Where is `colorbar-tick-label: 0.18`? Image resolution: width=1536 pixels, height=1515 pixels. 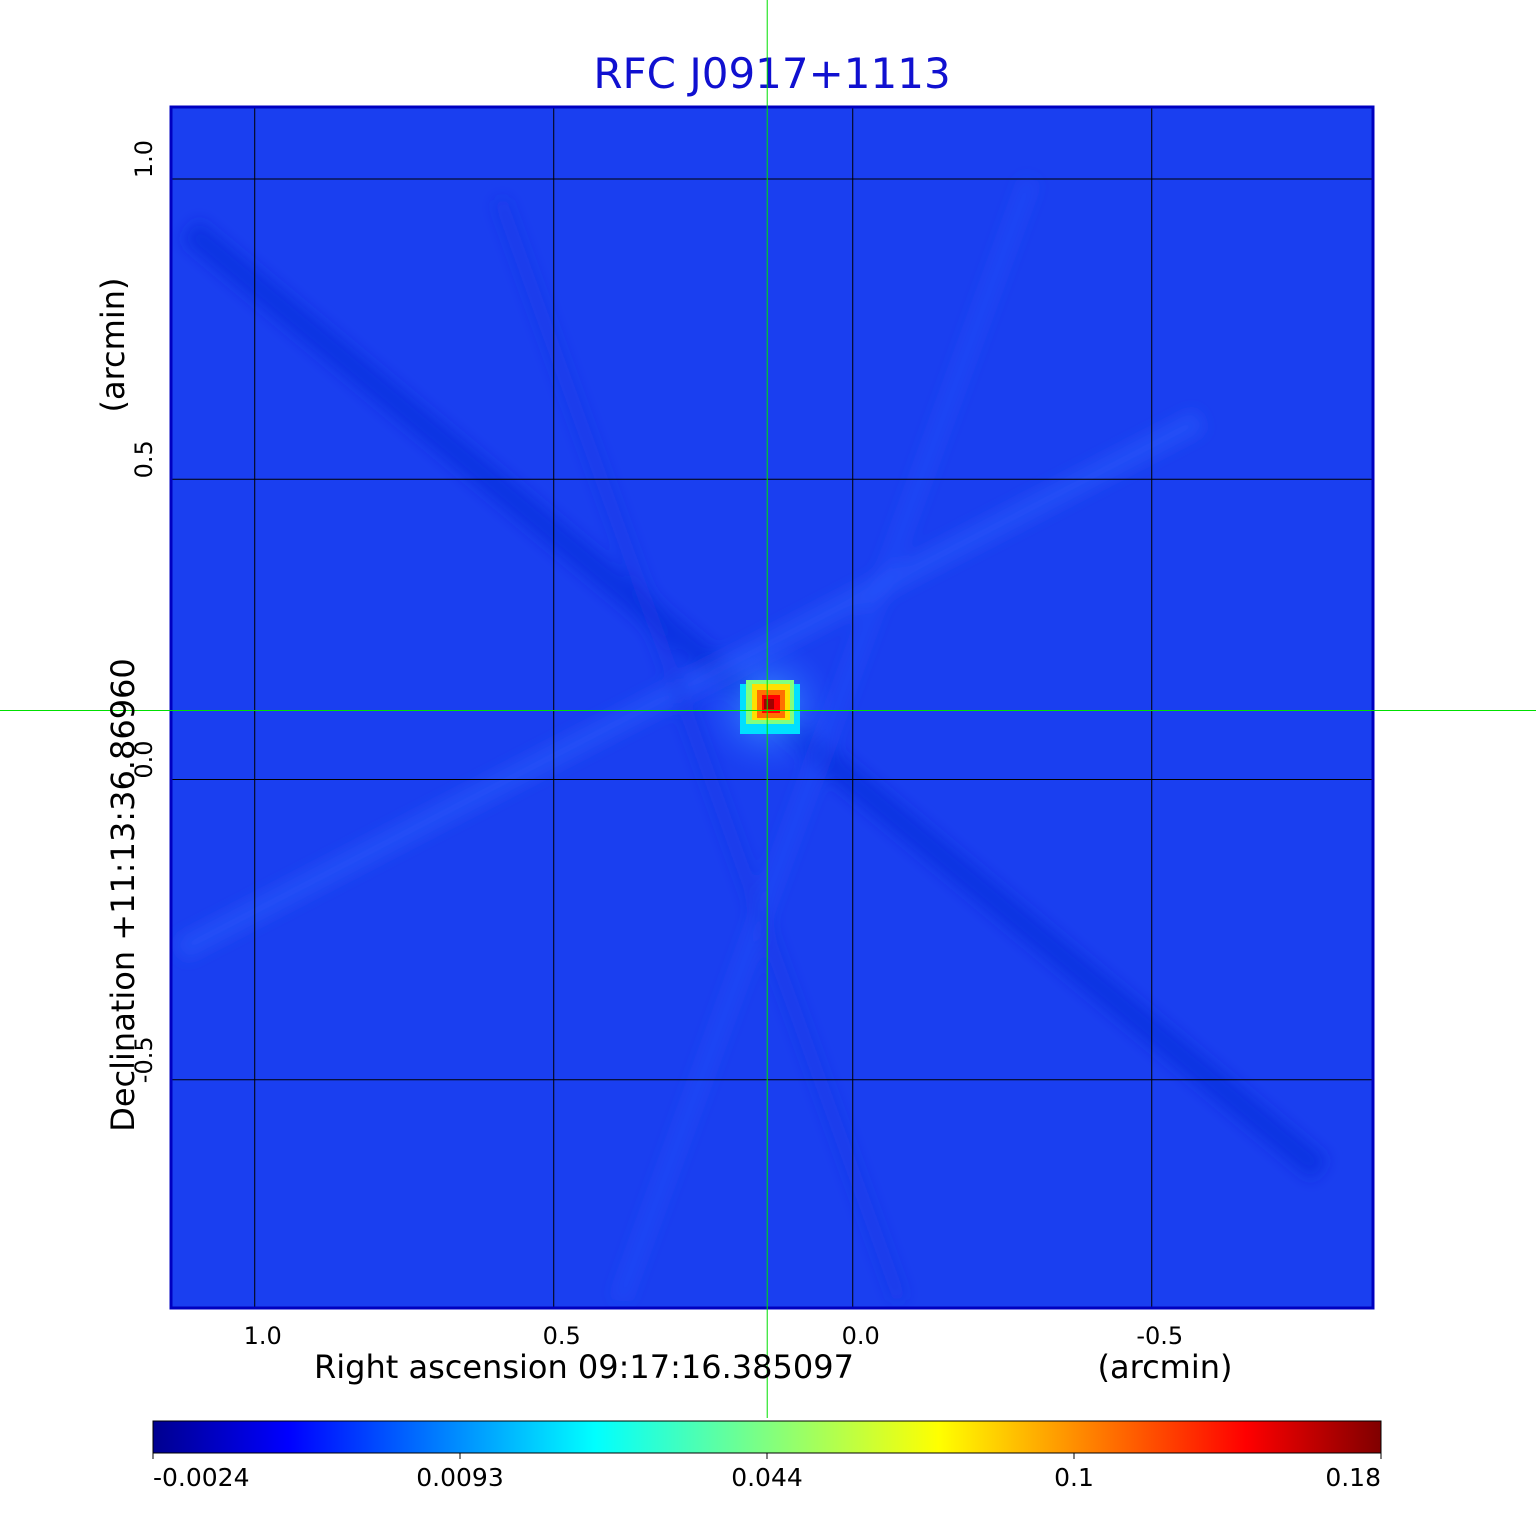 colorbar-tick-label: 0.18 is located at coordinates (1353, 1477).